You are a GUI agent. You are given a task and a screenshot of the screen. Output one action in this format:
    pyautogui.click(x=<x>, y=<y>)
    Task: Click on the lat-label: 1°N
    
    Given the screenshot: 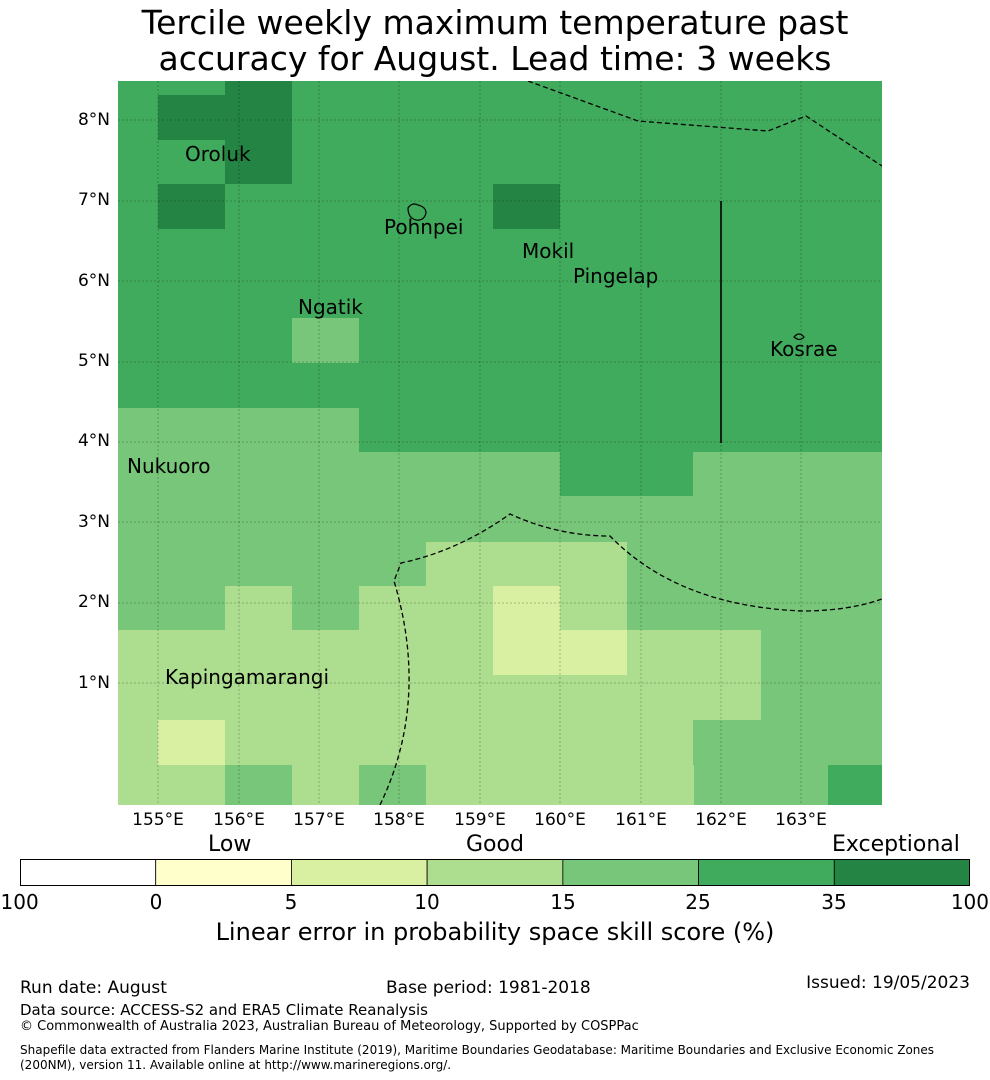 What is the action you would take?
    pyautogui.click(x=93, y=683)
    